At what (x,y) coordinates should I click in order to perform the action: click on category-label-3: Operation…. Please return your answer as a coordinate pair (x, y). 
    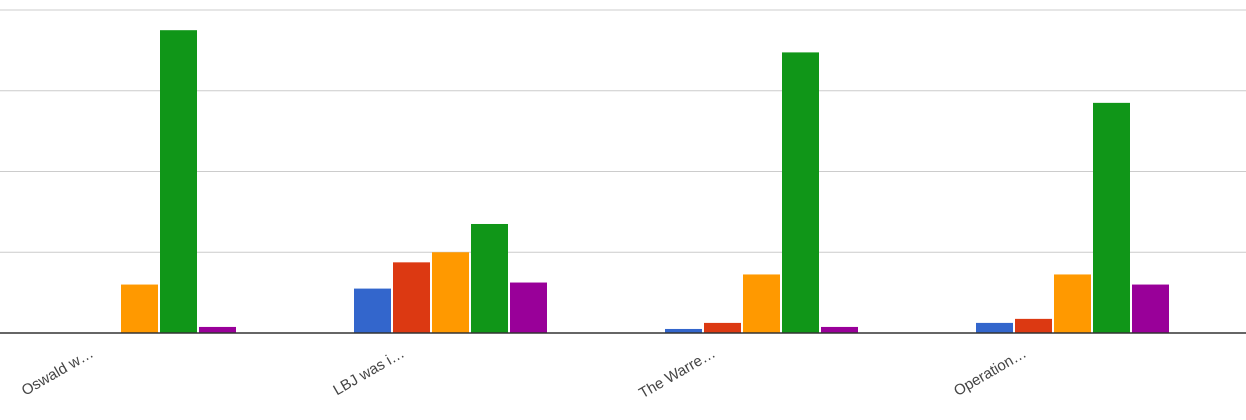
    Looking at the image, I should click on (990, 372).